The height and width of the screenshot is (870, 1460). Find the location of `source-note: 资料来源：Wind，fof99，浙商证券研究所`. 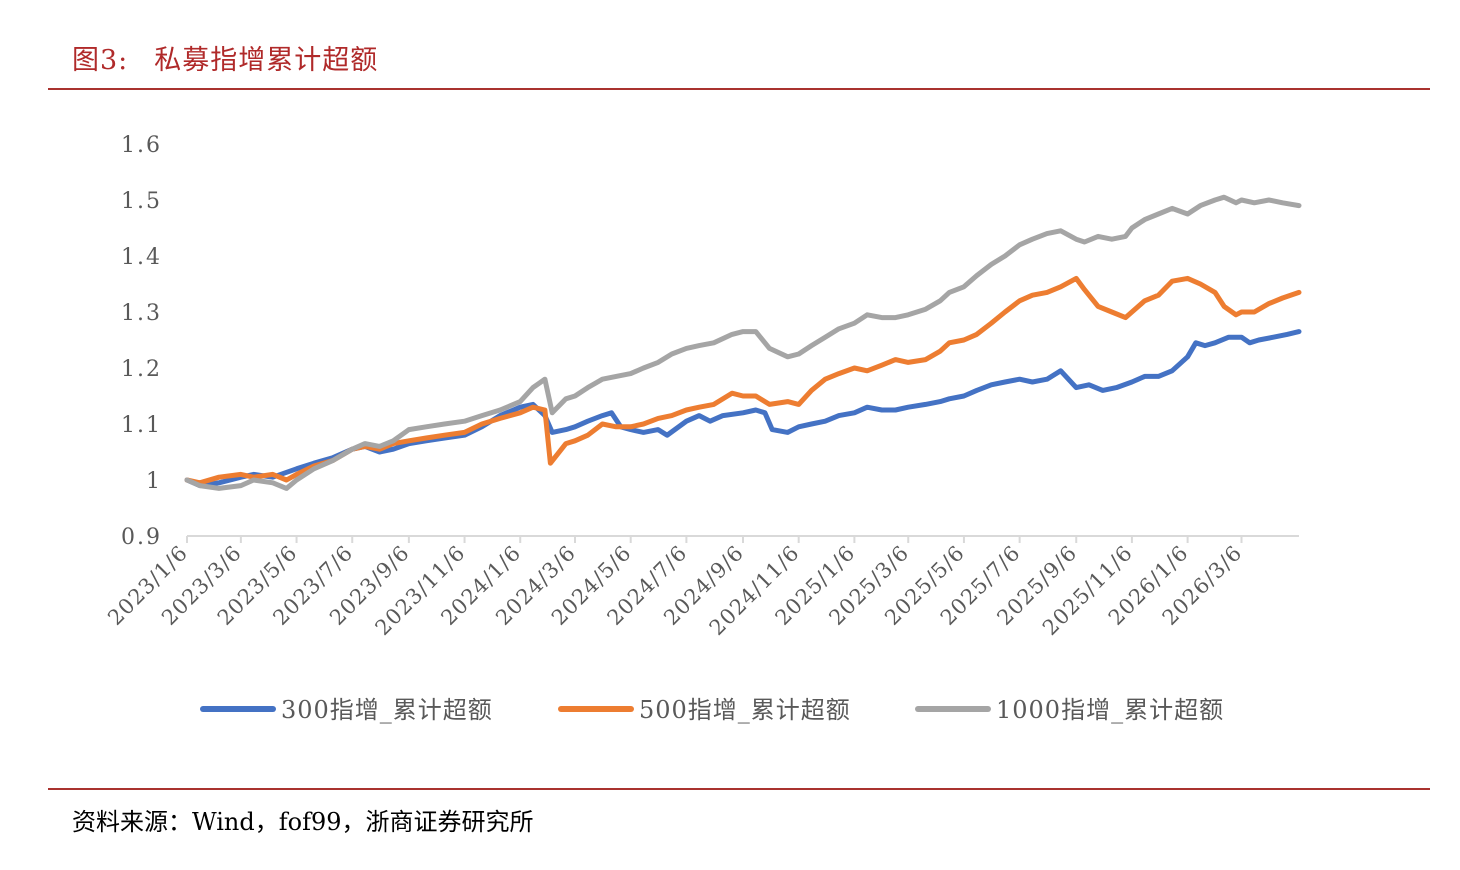

source-note: 资料来源：Wind，fof99，浙商证券研究所 is located at coordinates (303, 822).